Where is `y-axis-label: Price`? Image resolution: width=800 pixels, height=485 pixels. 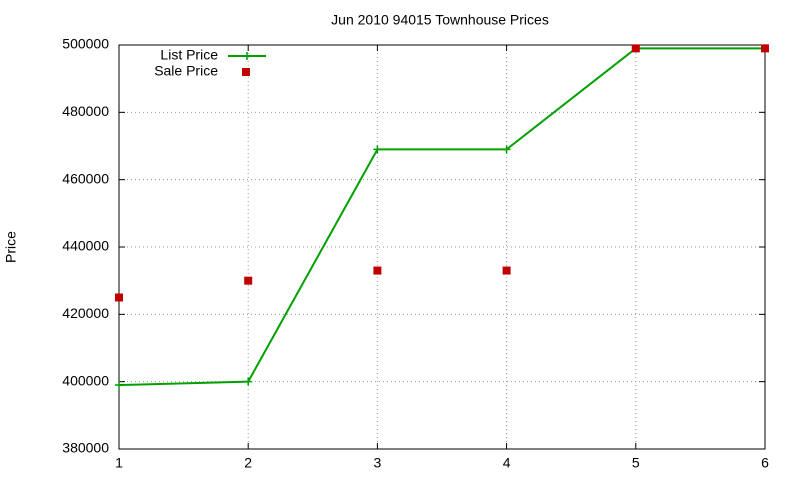 y-axis-label: Price is located at coordinates (11, 247).